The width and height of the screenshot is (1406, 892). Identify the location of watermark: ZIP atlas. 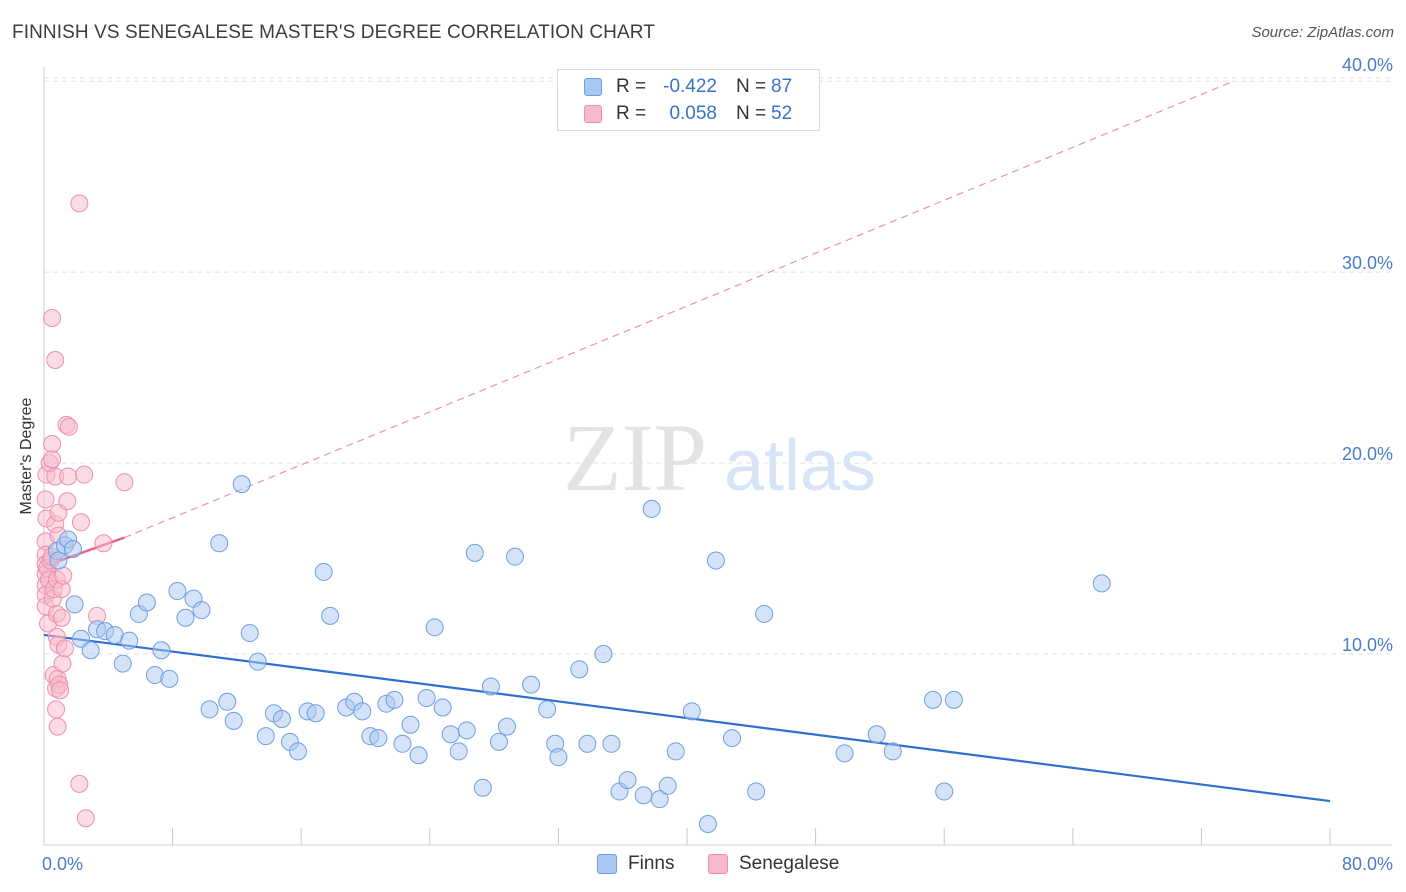
(719, 457).